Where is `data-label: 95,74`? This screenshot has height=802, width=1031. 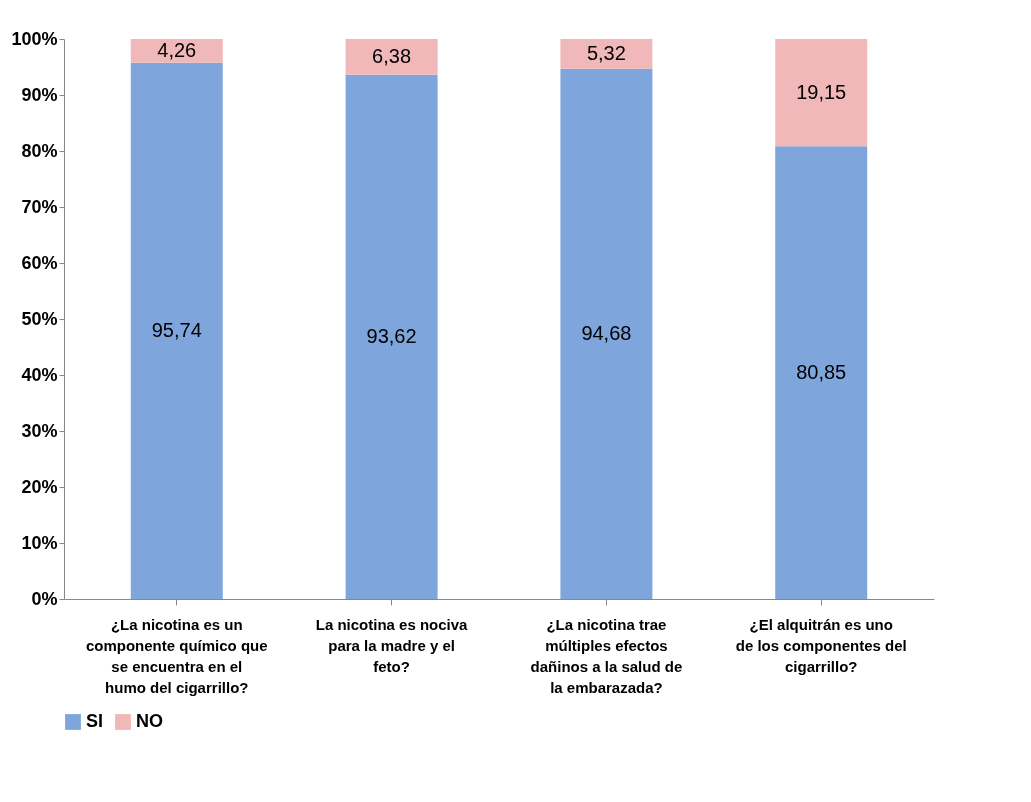 data-label: 95,74 is located at coordinates (176, 329).